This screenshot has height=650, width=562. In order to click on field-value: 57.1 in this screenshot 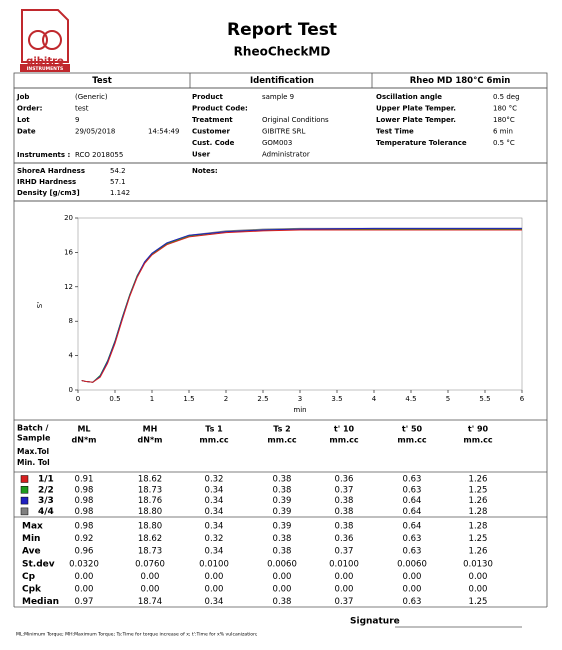, I will do `click(118, 182)`.